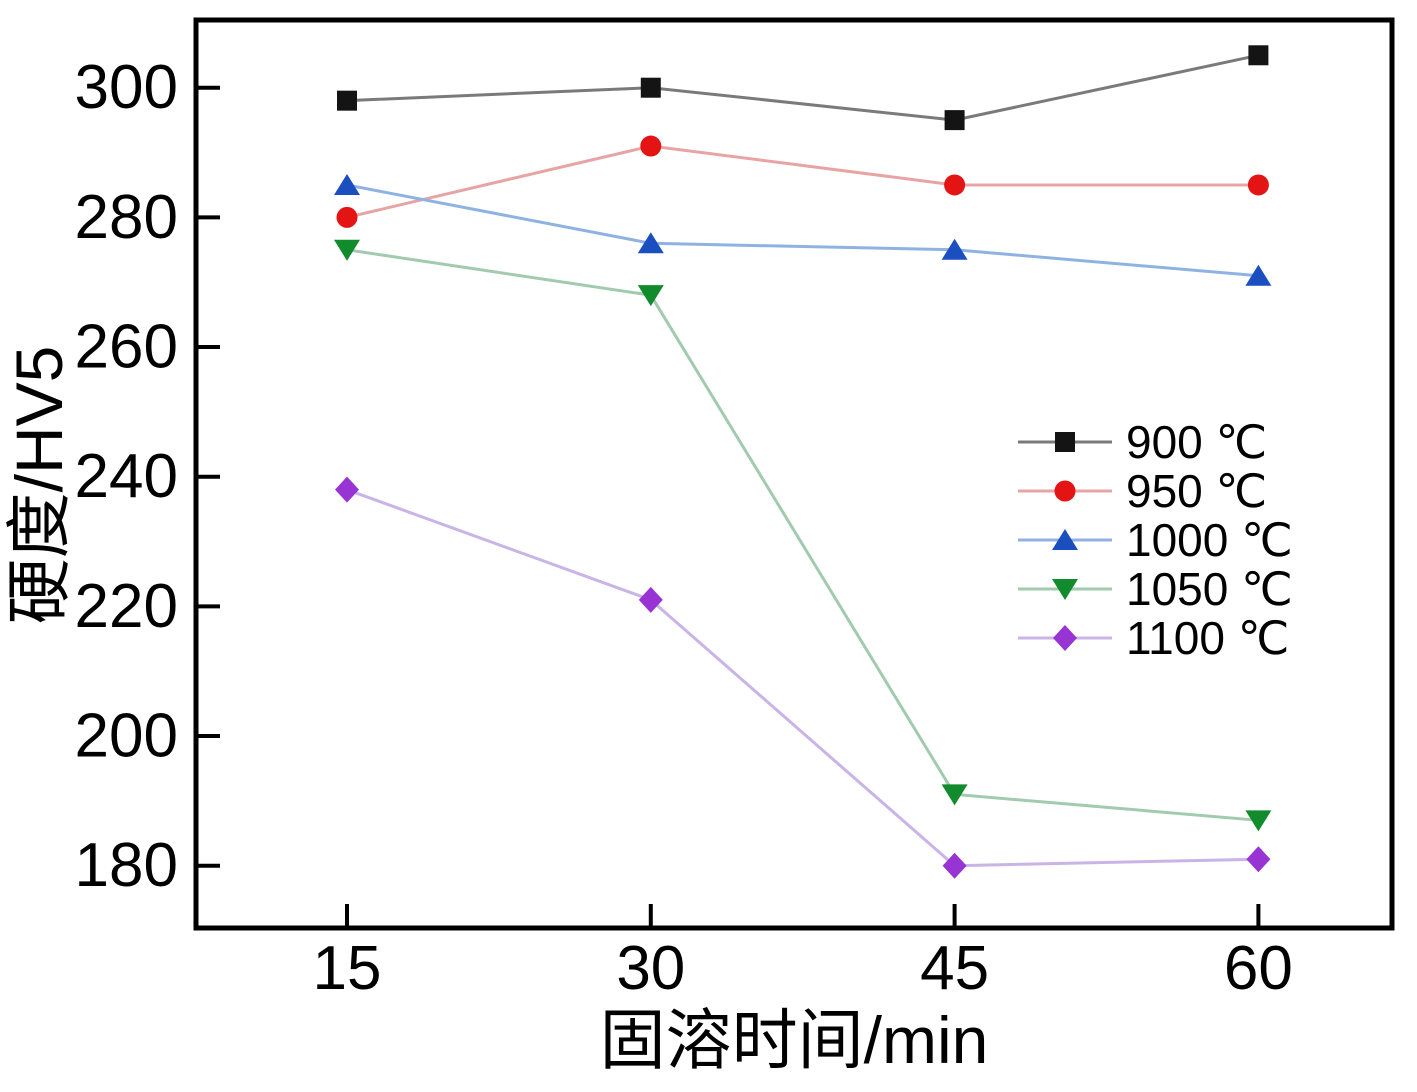  Describe the element at coordinates (1258, 185) in the screenshot. I see `data-point-950 ℃-60` at that location.